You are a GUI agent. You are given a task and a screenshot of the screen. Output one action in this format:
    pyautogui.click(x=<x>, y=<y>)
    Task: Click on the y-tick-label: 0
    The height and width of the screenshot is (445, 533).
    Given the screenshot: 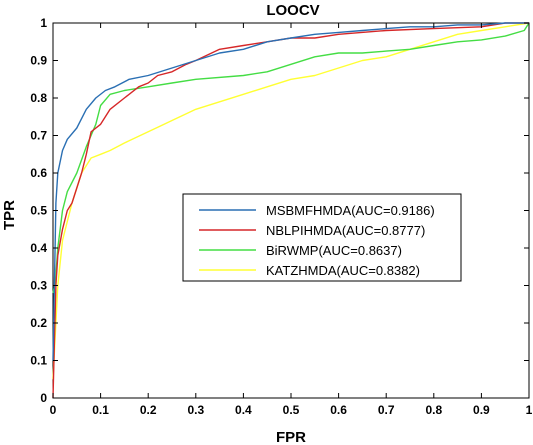 What is the action you would take?
    pyautogui.click(x=43, y=398)
    